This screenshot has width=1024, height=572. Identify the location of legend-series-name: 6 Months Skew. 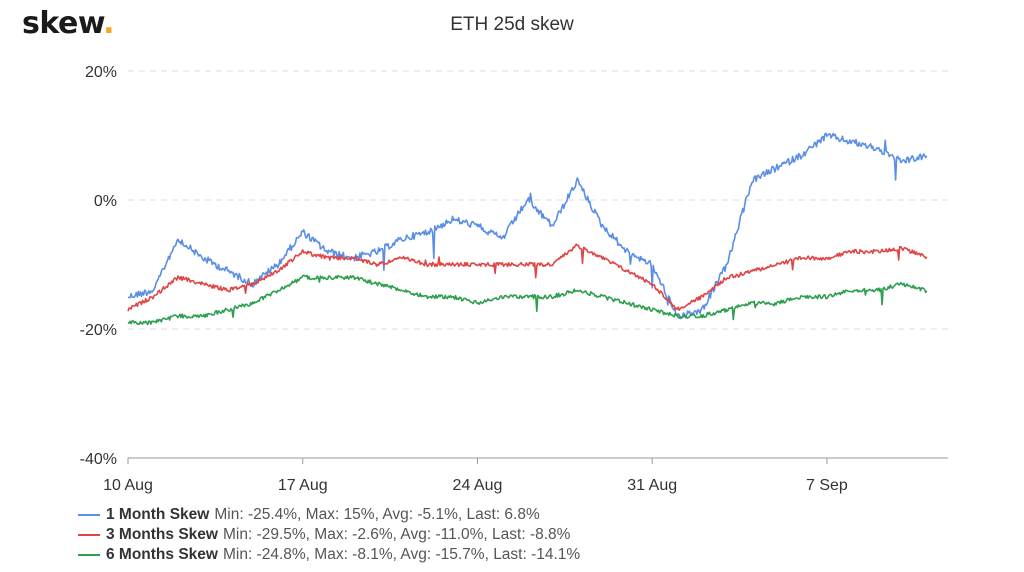
(162, 554).